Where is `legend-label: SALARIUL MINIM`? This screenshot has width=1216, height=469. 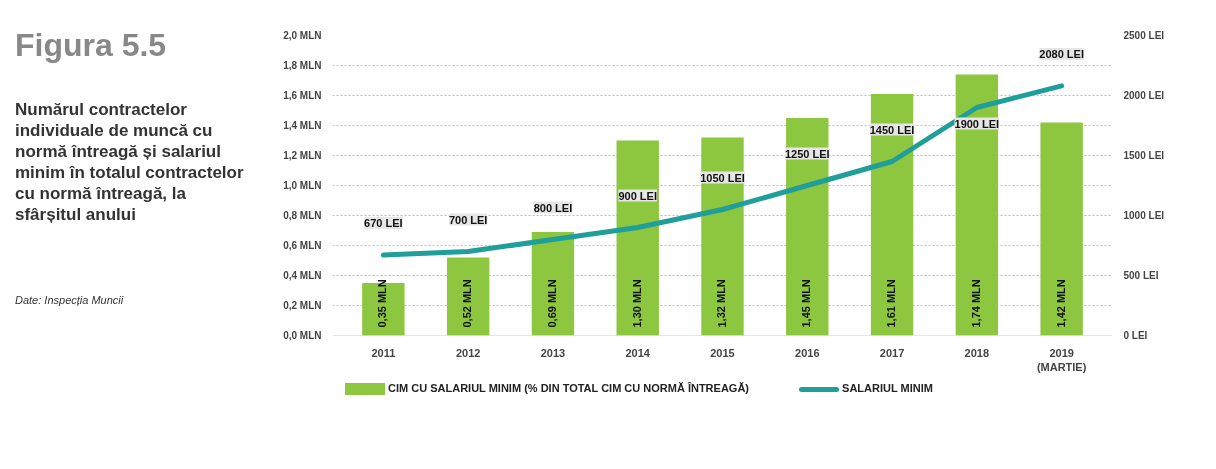
legend-label: SALARIUL MINIM is located at coordinates (887, 388).